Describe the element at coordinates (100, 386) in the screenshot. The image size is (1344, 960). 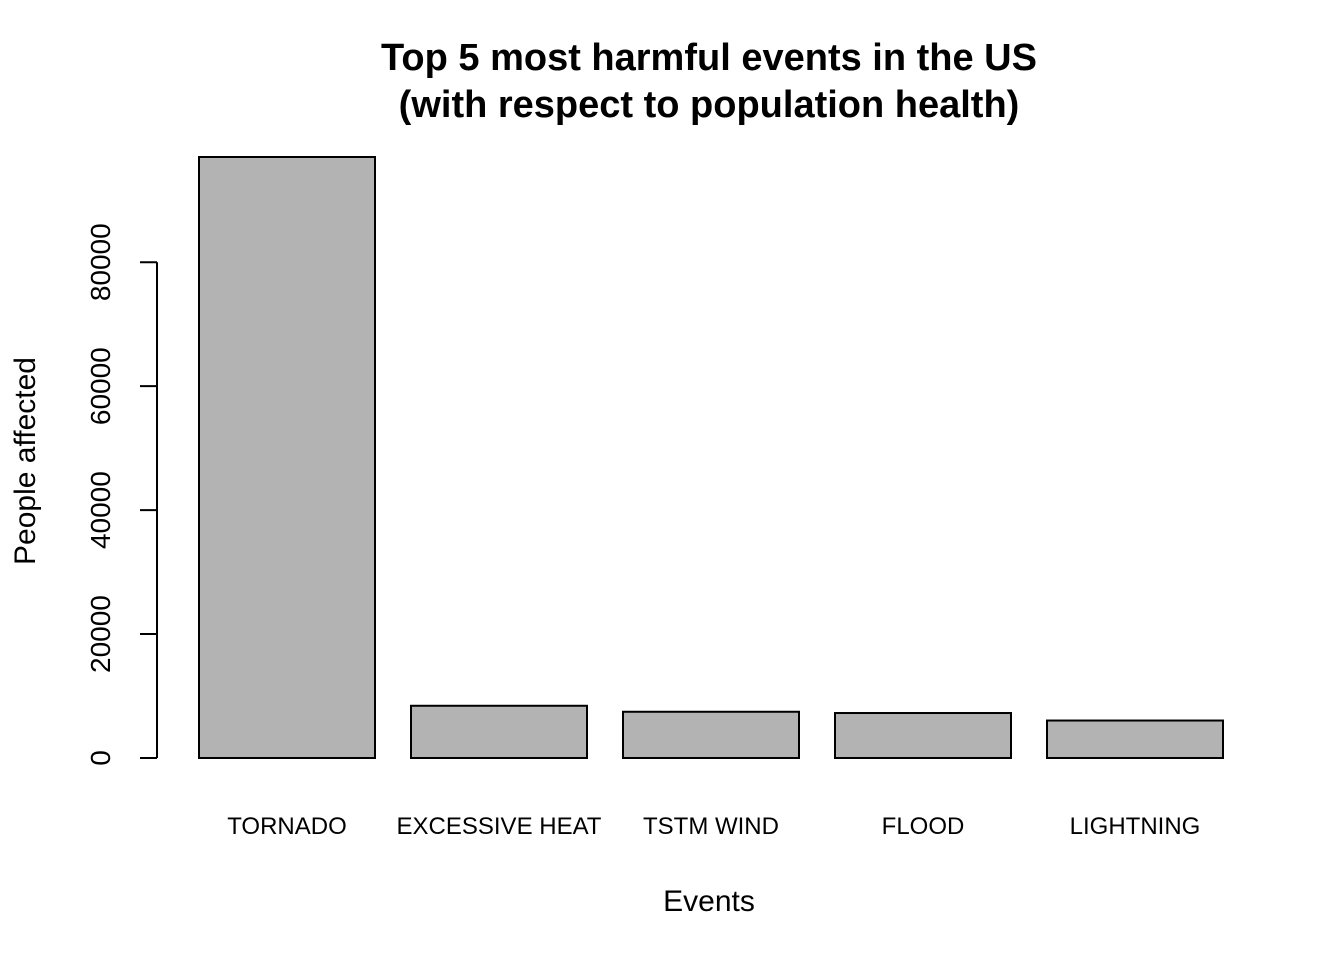
I see `y-tick-label: 60000` at that location.